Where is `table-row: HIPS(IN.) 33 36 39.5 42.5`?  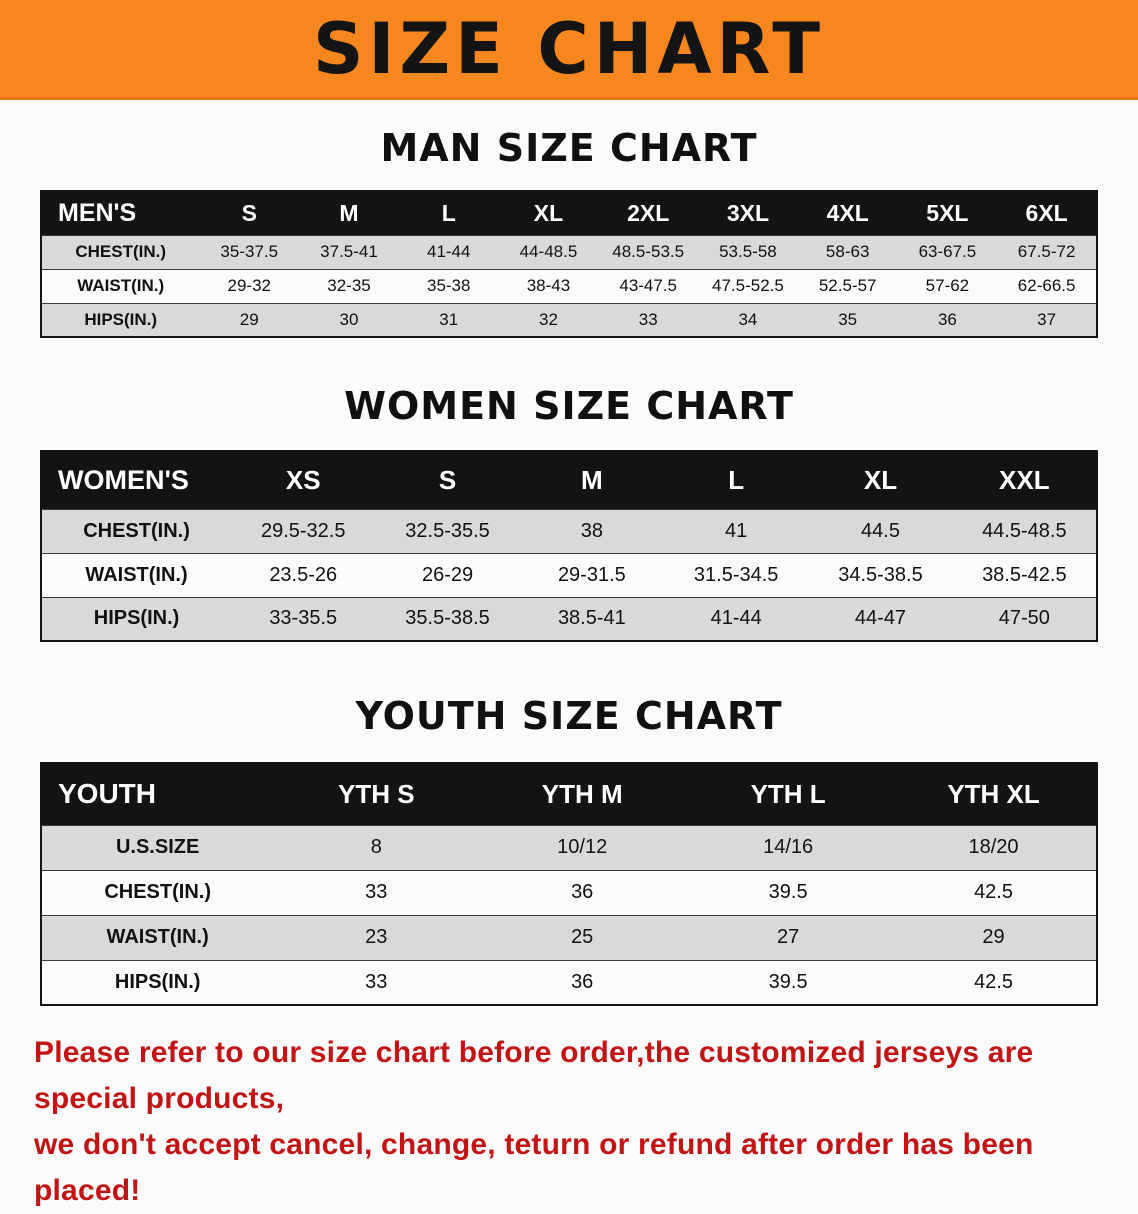
table-row: HIPS(IN.) 33 36 39.5 42.5 is located at coordinates (569, 982).